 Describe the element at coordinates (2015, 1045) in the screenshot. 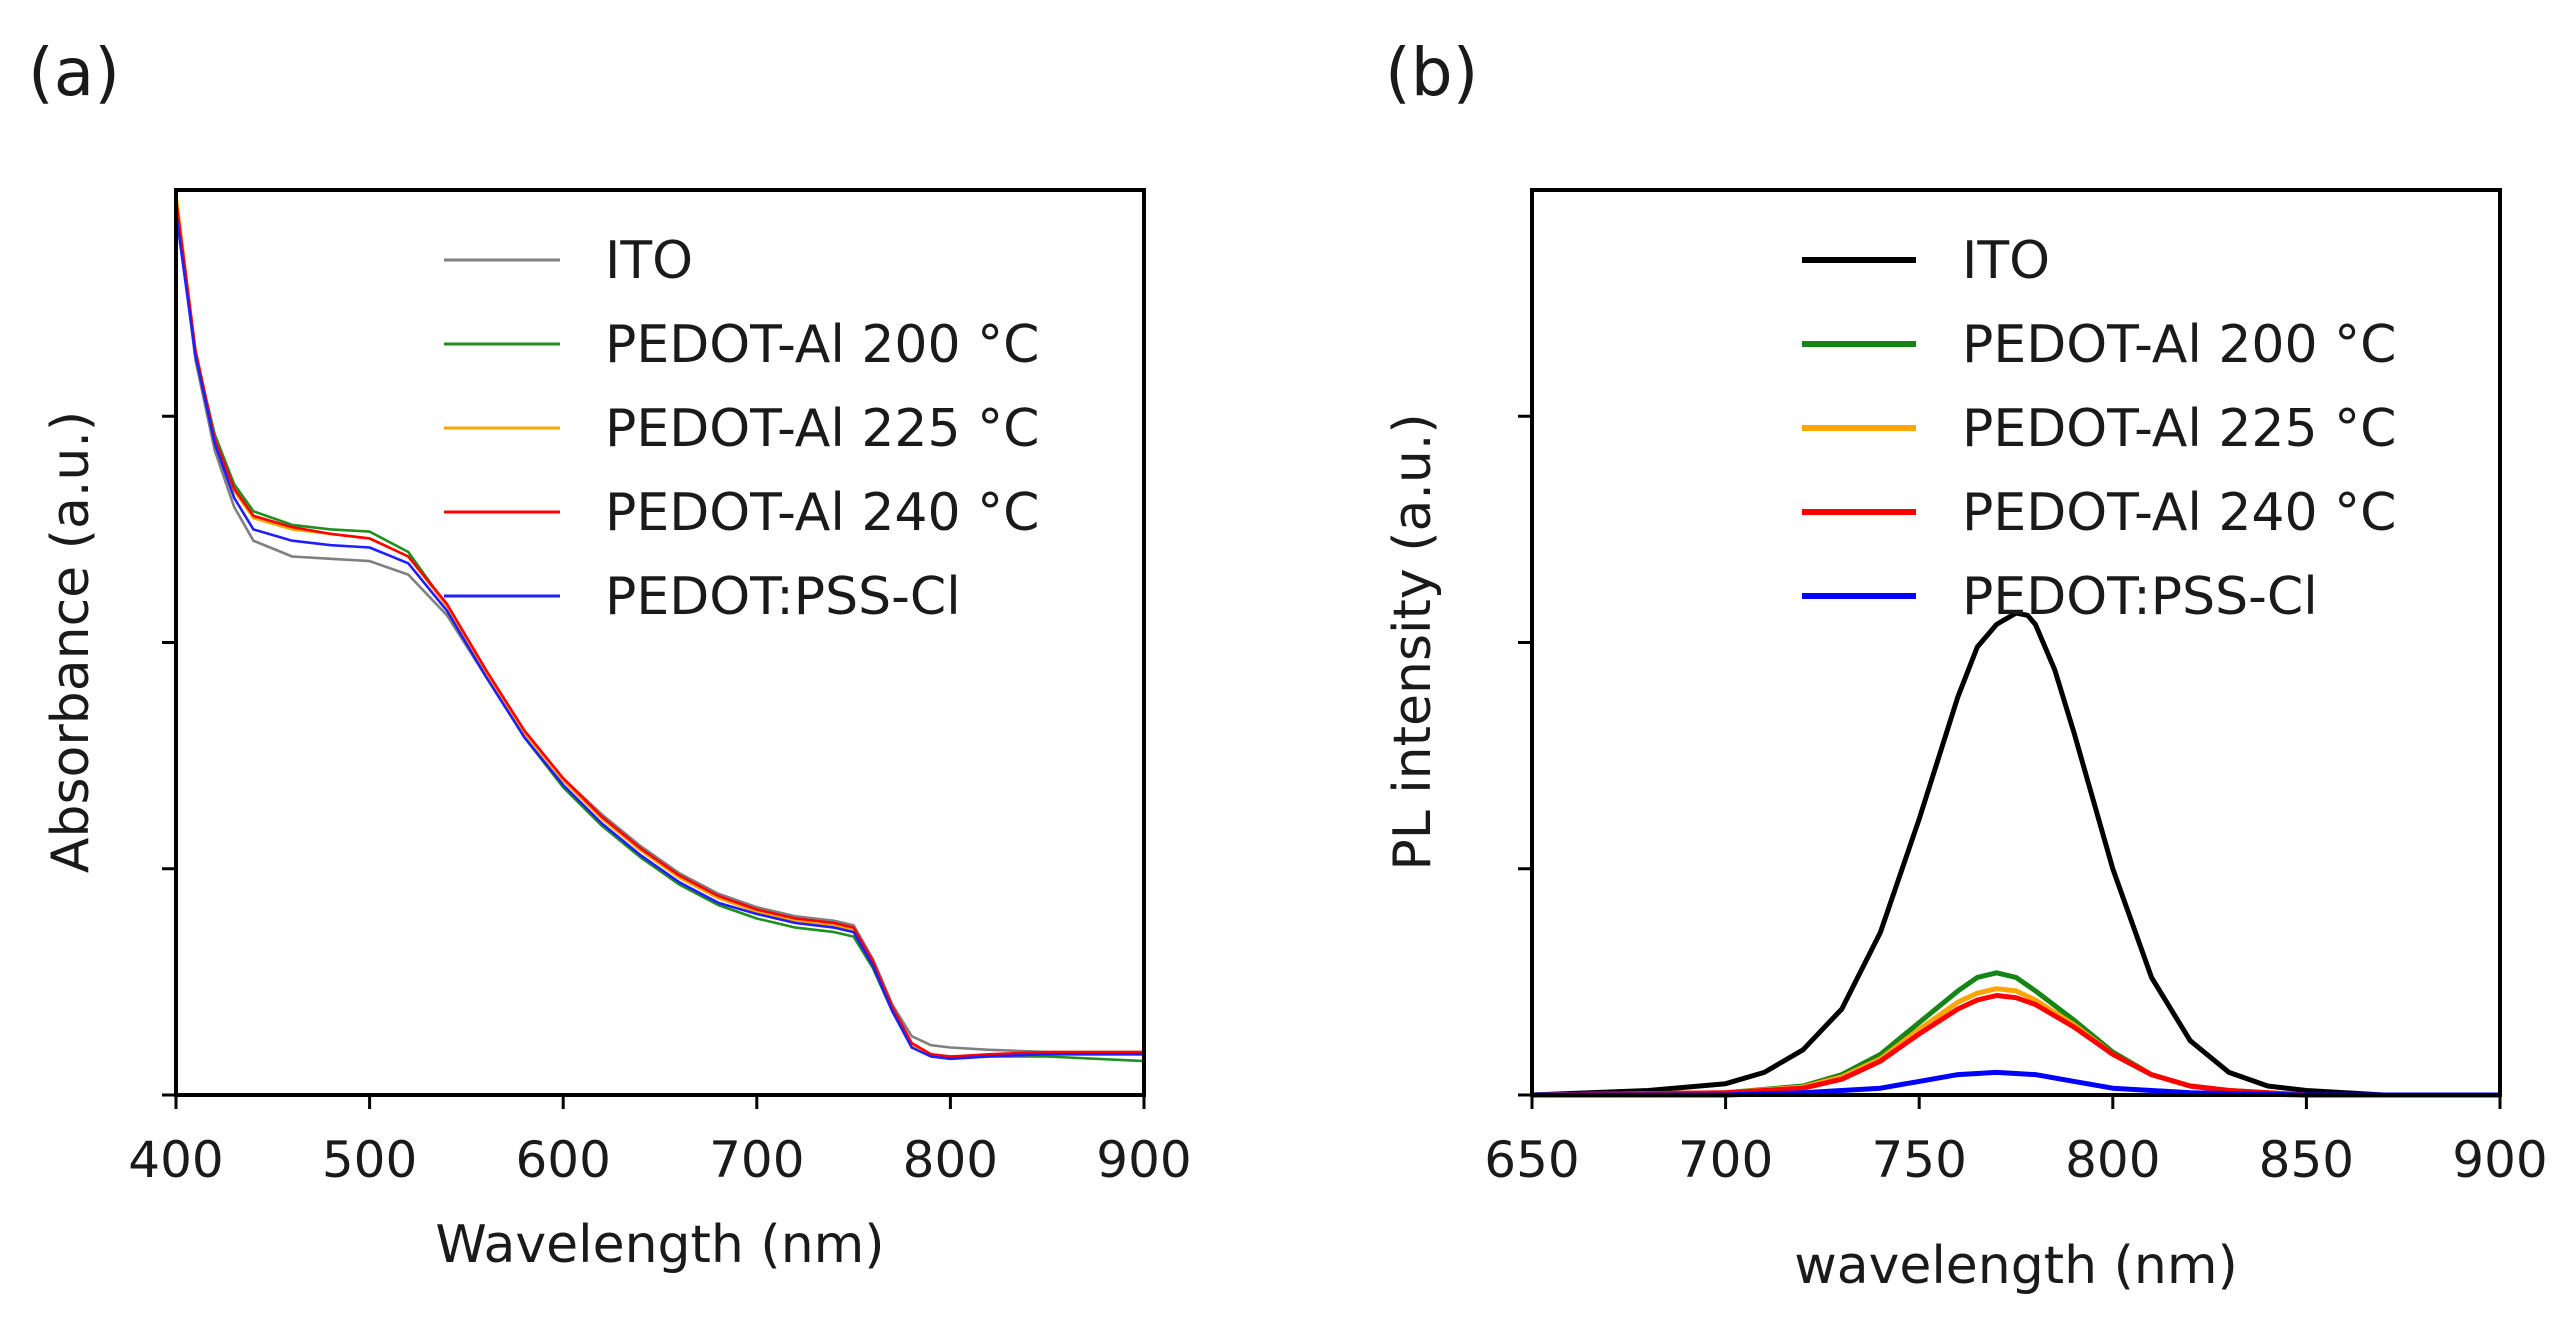

I see `series-line-pedot-al-240-c` at that location.